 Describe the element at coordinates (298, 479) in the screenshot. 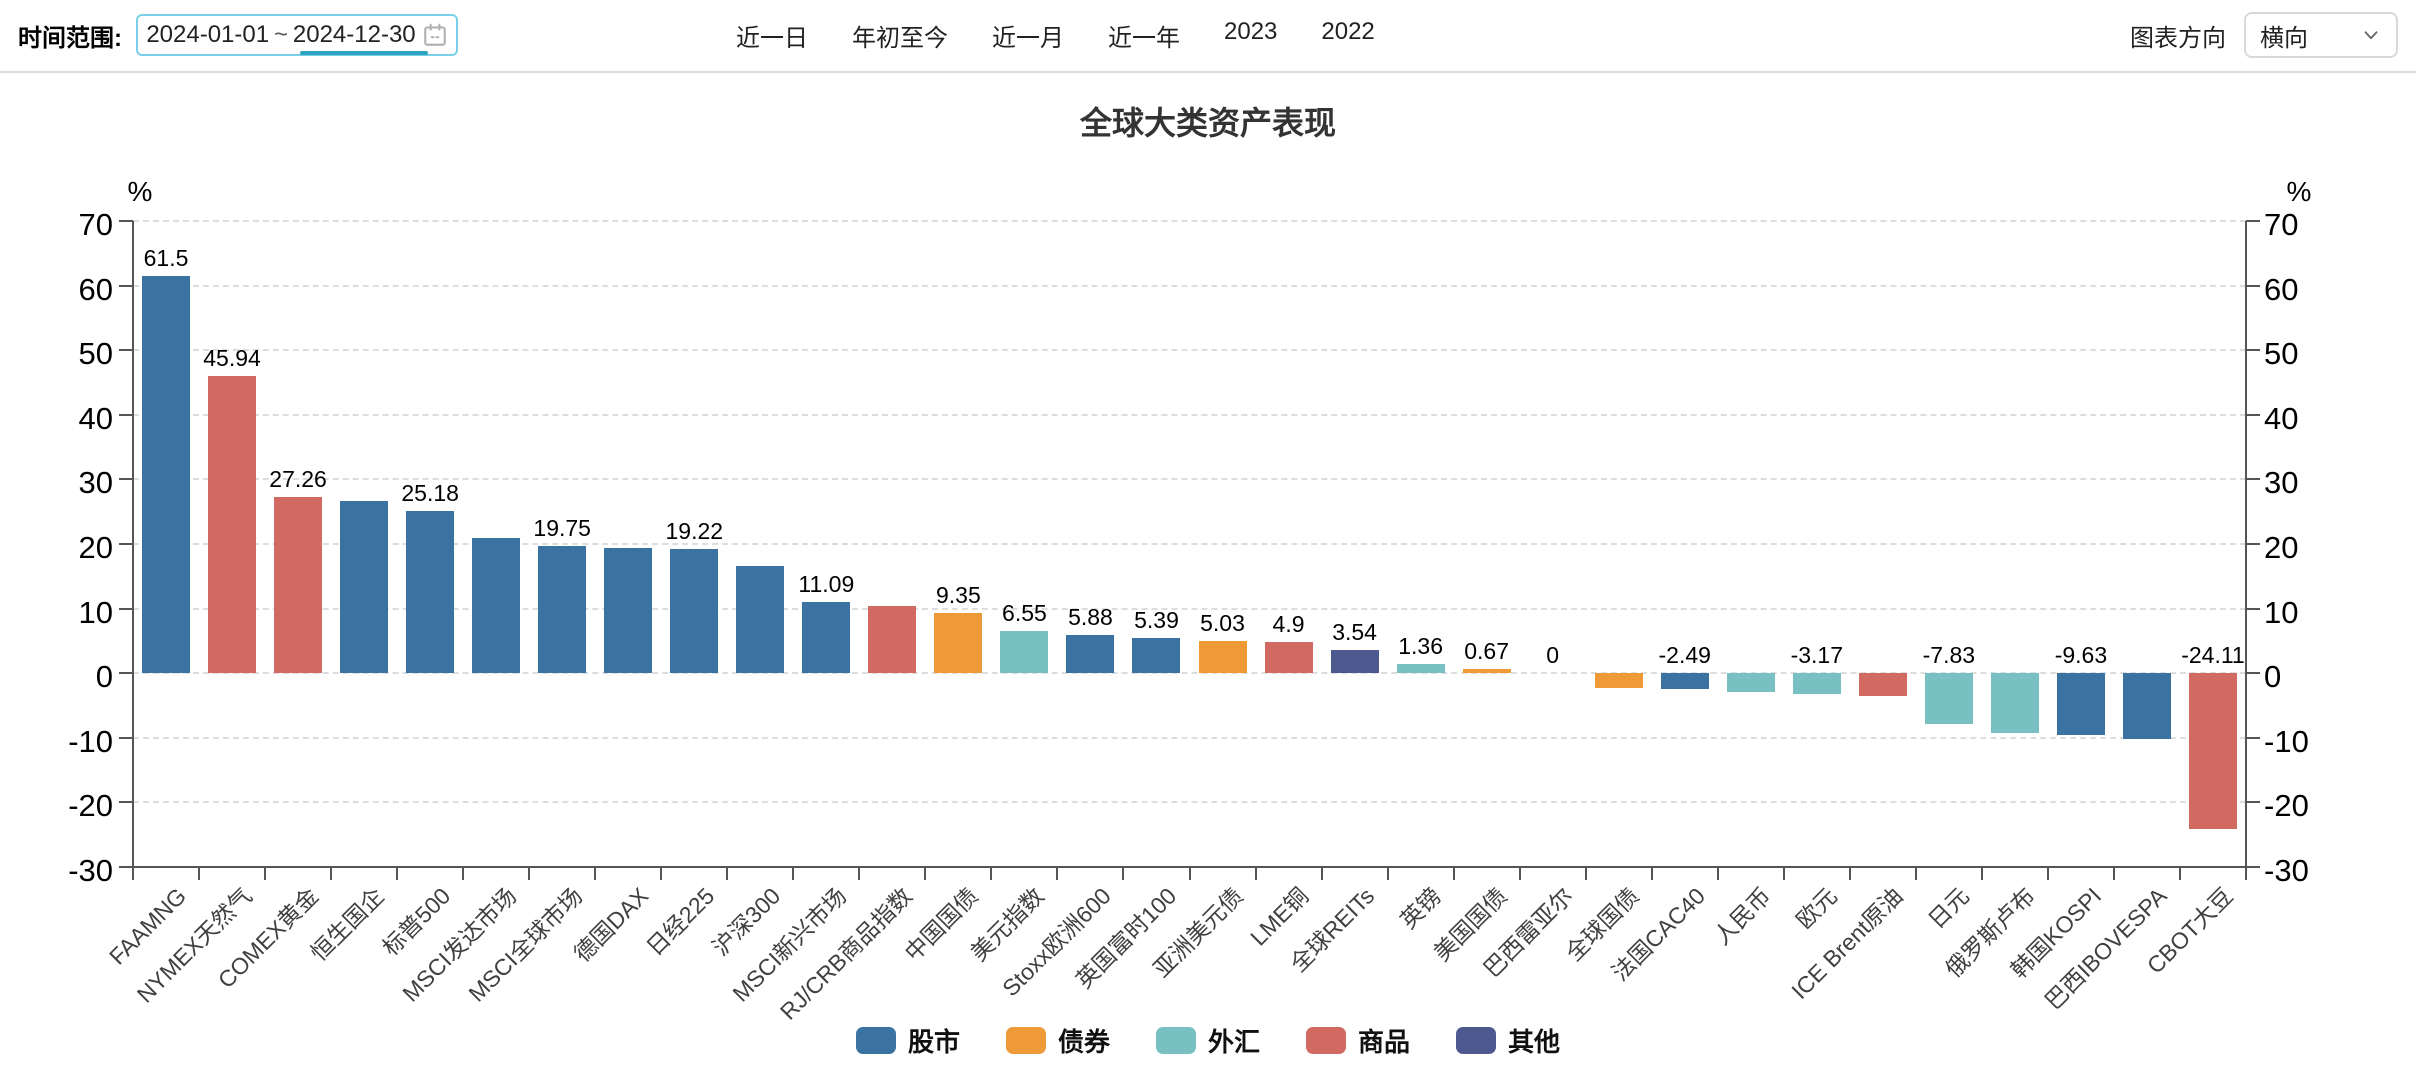

I see `bar-value-label: 27.26` at that location.